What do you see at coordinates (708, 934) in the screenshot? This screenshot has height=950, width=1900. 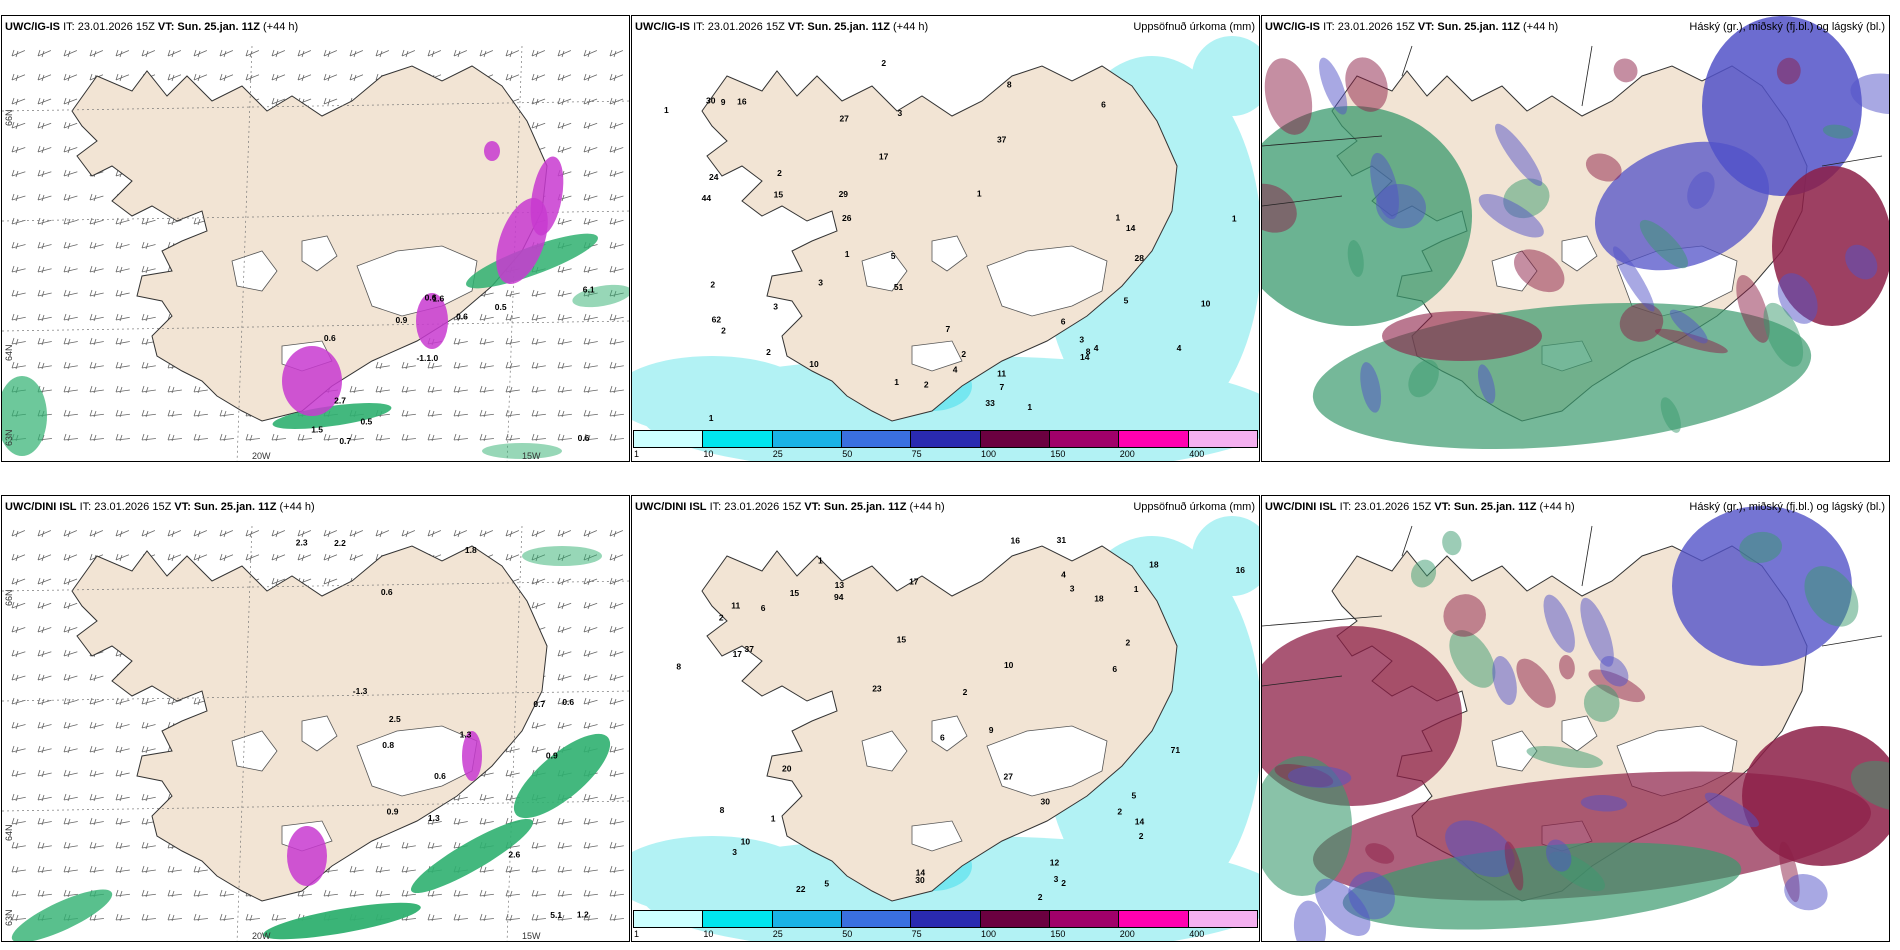 I see `legend-tick: 10` at bounding box center [708, 934].